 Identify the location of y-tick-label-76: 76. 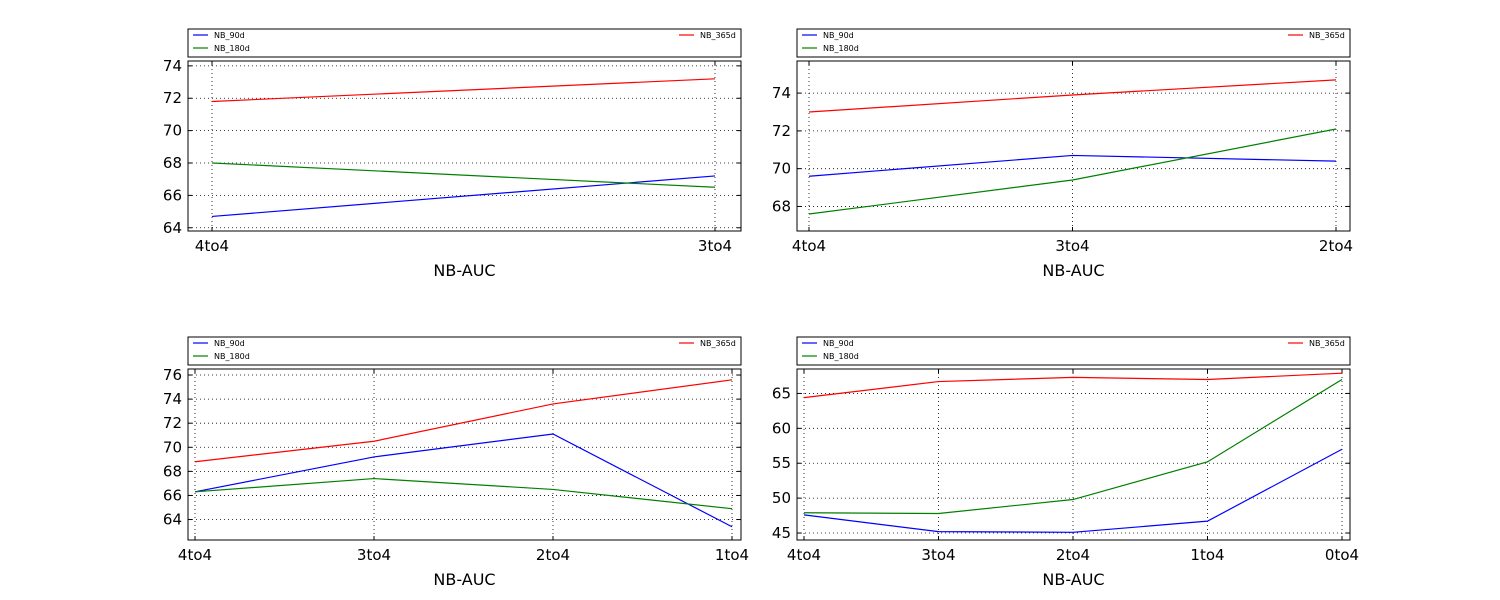
(172, 375).